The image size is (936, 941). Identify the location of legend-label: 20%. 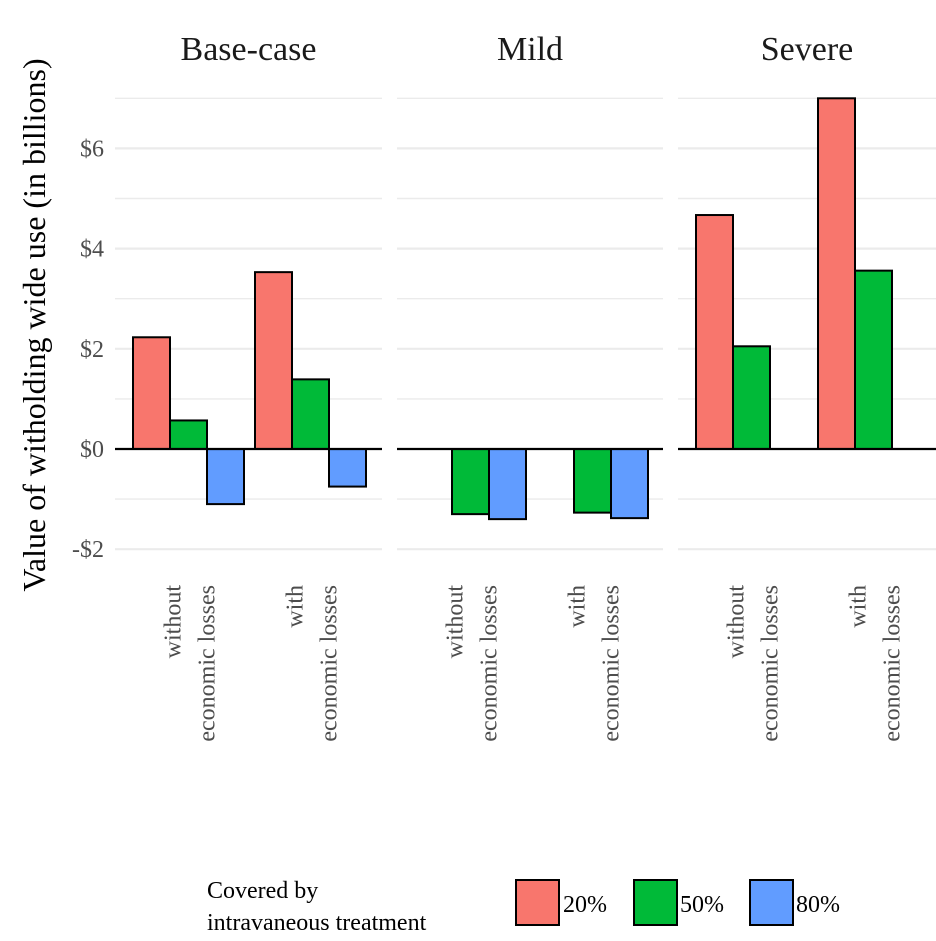
(585, 905).